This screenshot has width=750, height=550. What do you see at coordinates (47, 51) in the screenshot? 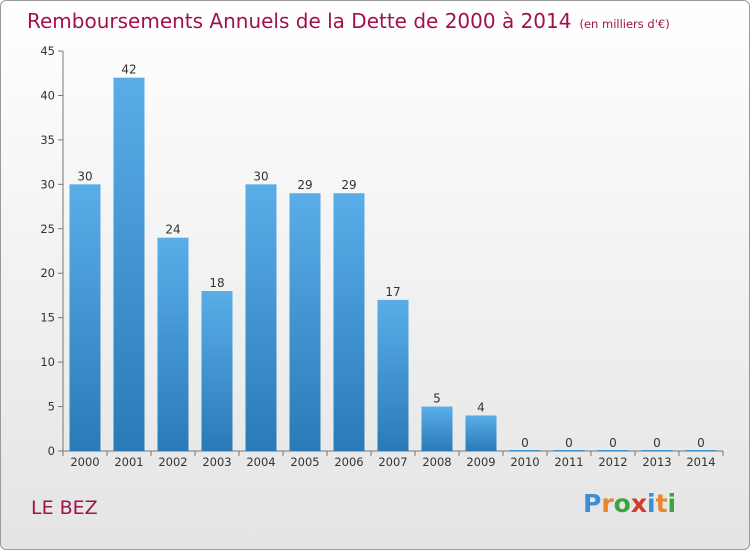
I see `y-tick-label: 45` at bounding box center [47, 51].